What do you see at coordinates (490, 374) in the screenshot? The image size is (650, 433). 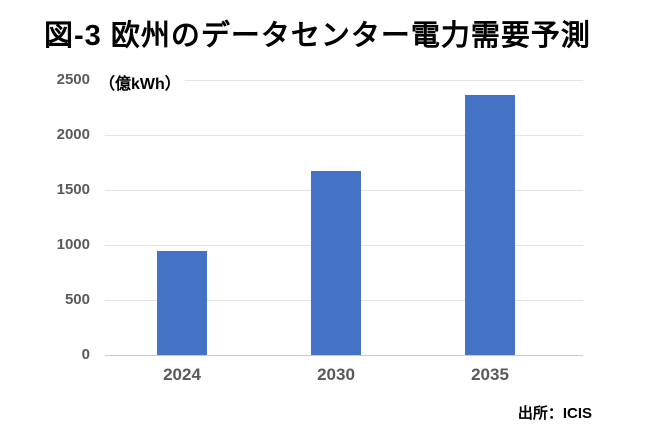 I see `x-axis-tick-label: 2035` at bounding box center [490, 374].